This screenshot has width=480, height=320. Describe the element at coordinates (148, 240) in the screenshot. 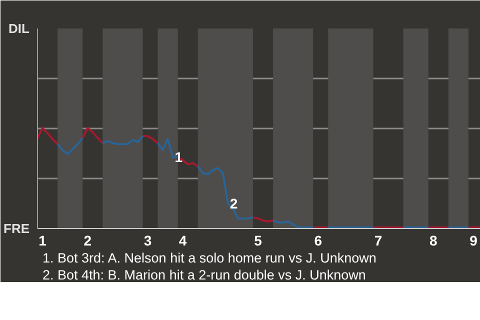

I see `x-tick-label: 3` at that location.